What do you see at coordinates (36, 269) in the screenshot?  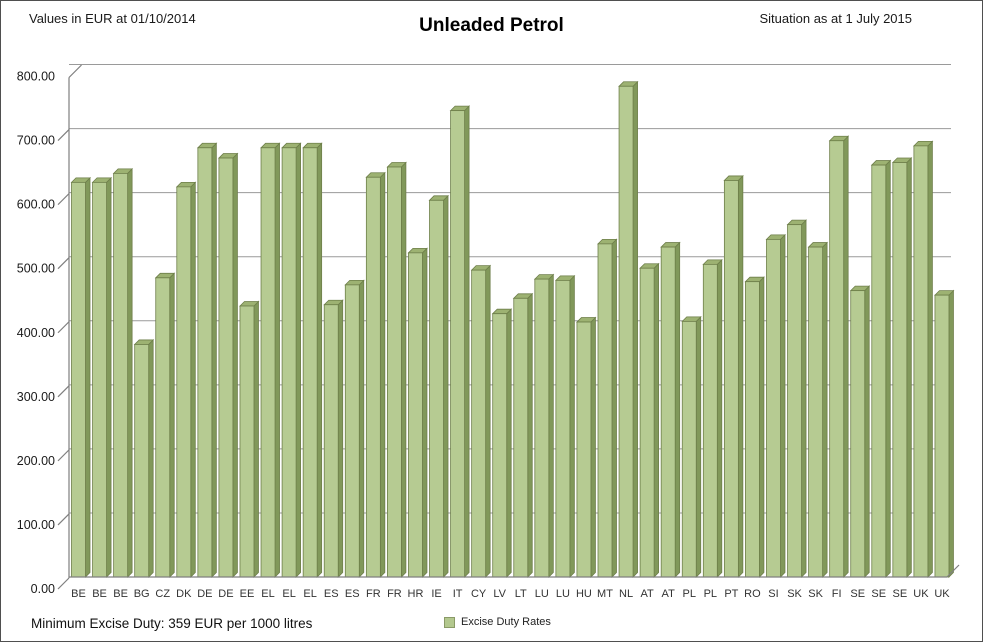 I see `y-axis-label: 500.00` at bounding box center [36, 269].